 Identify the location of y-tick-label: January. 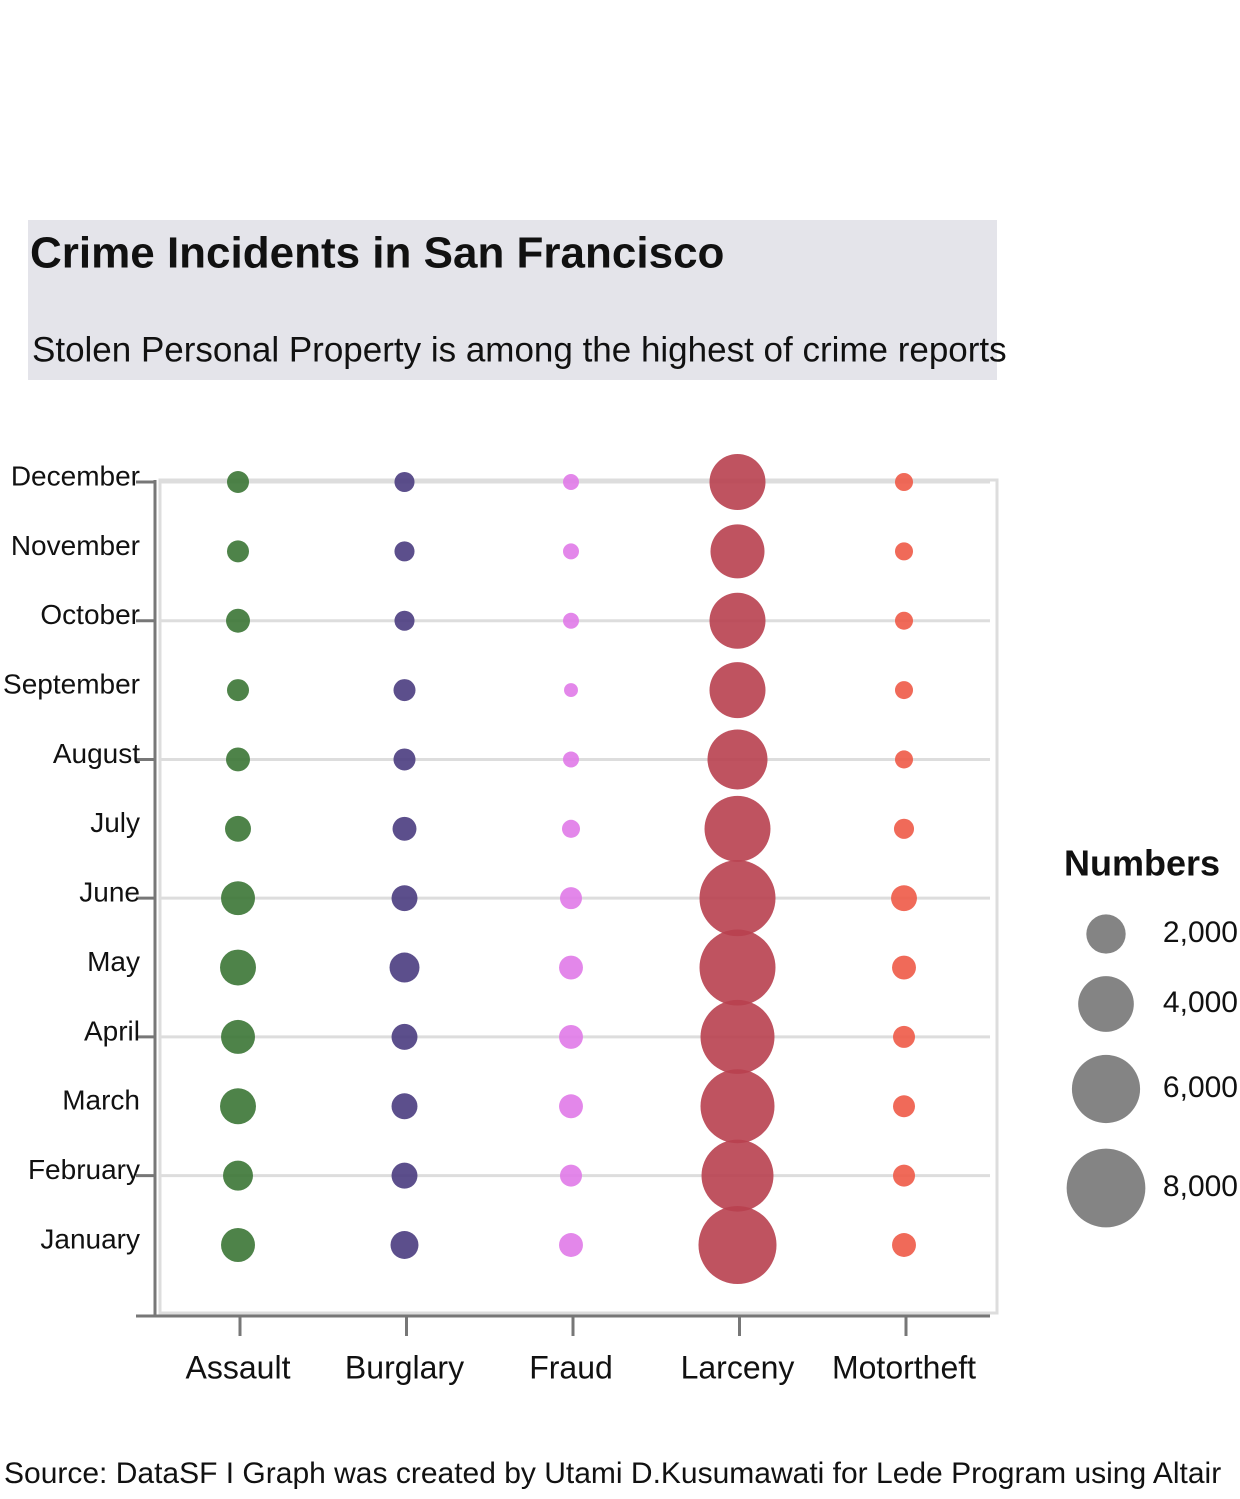
(90, 1238).